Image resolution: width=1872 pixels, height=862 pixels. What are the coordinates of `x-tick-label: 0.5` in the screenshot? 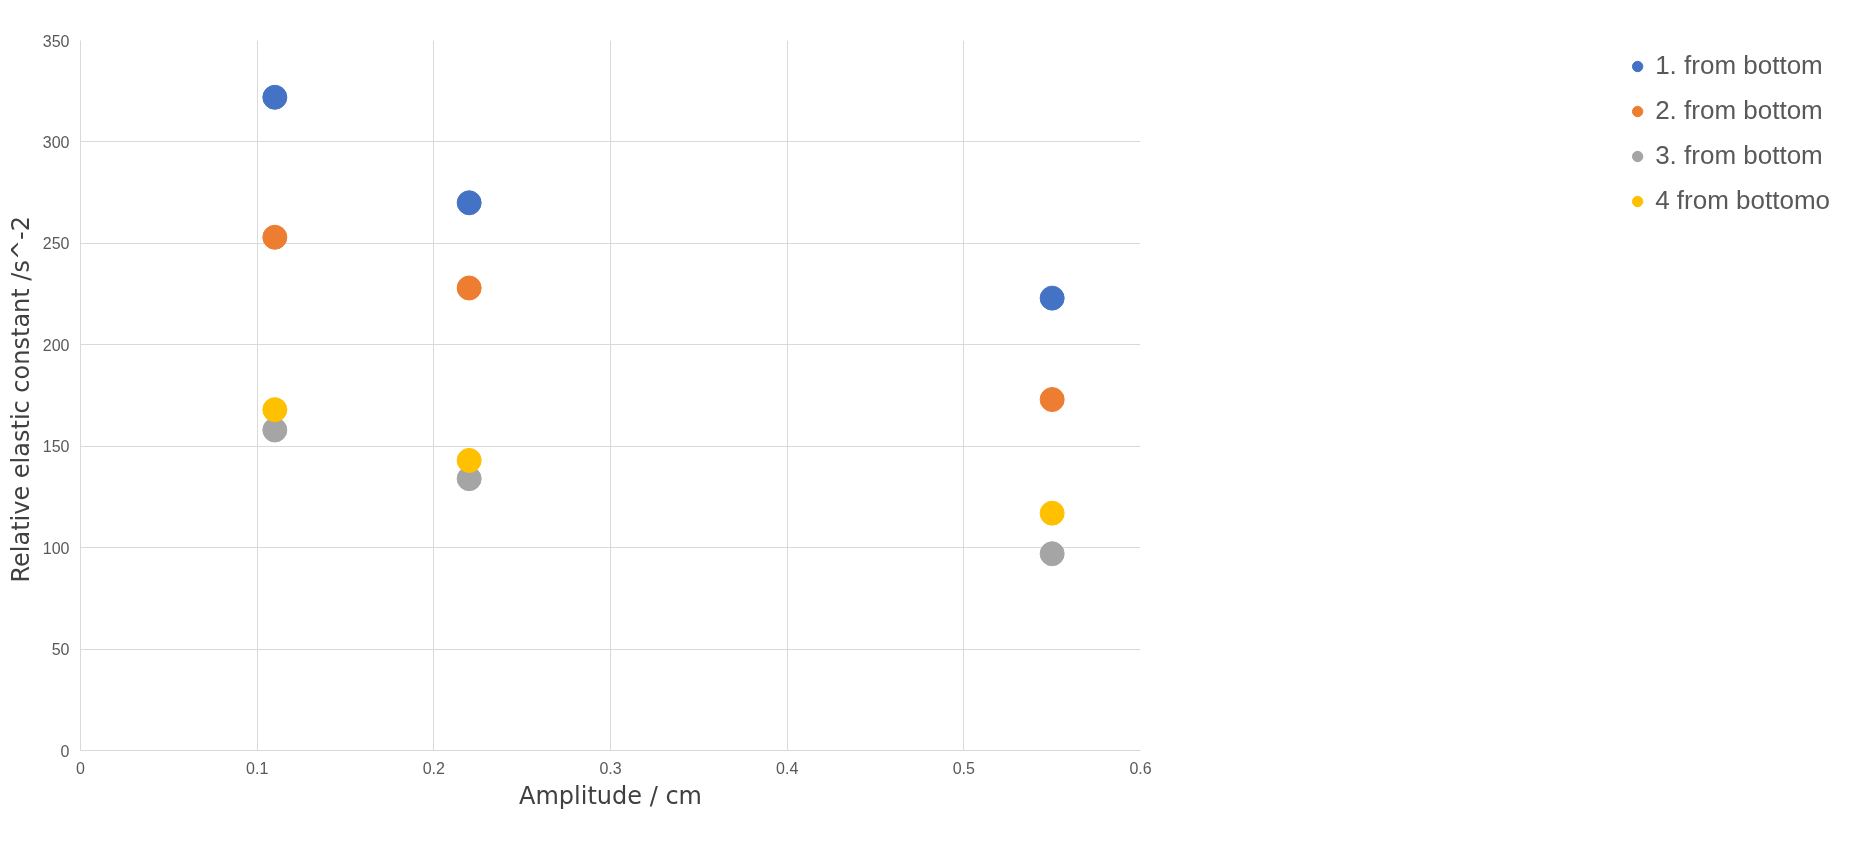 It's located at (964, 768).